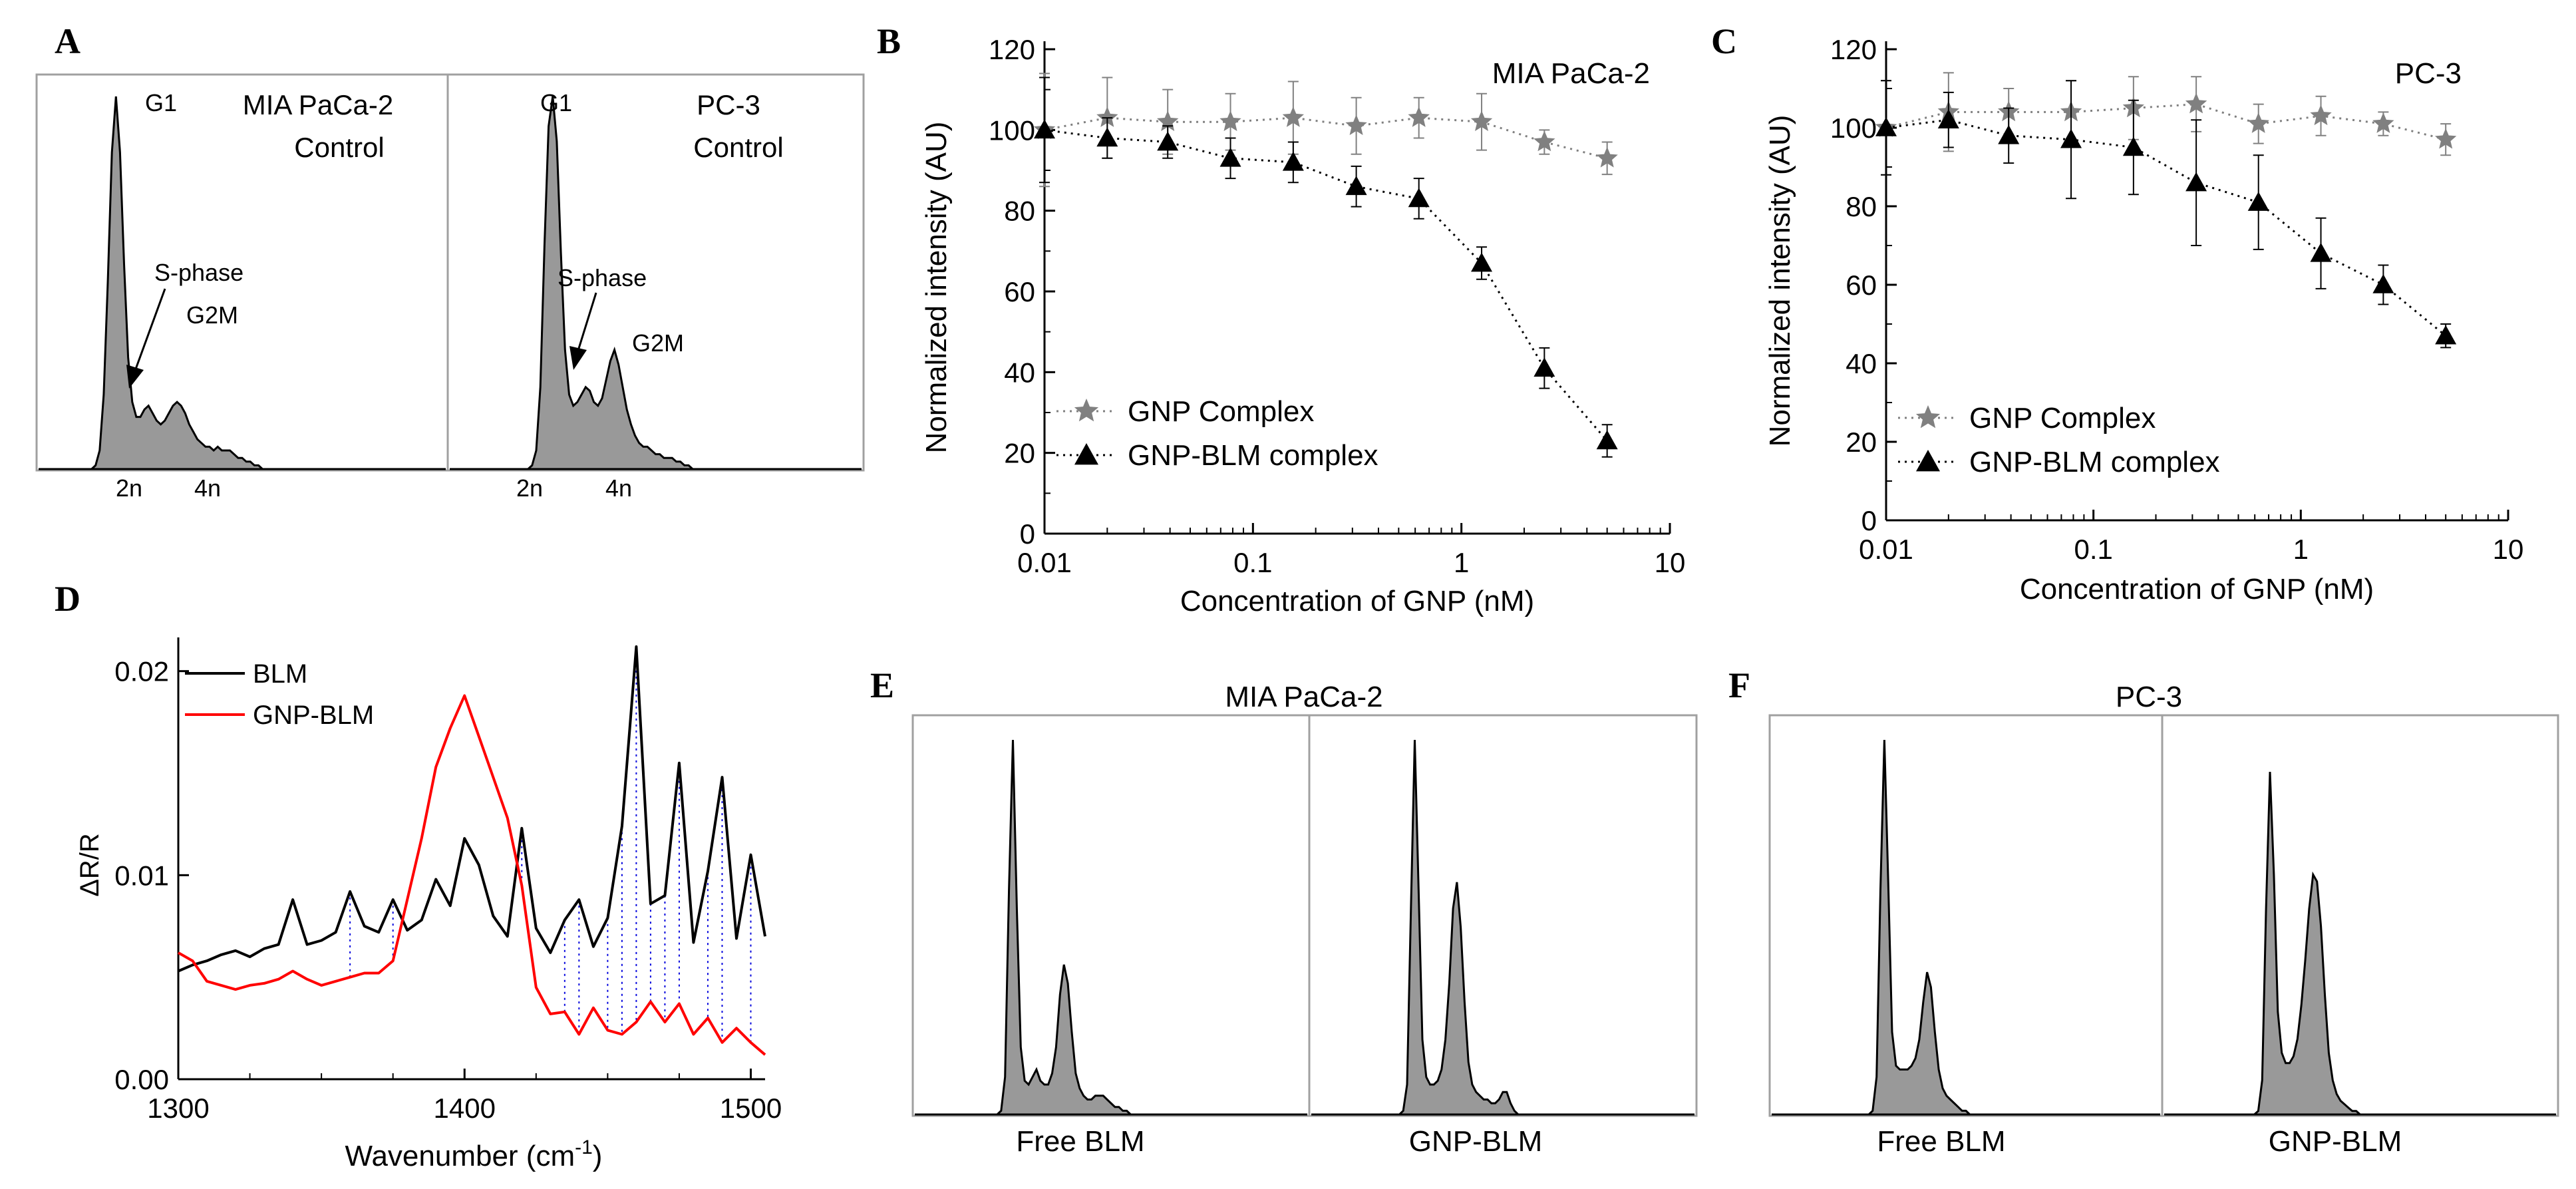 This screenshot has height=1189, width=2576. I want to click on b-x-label: Concentration of GNP (nM), so click(1357, 601).